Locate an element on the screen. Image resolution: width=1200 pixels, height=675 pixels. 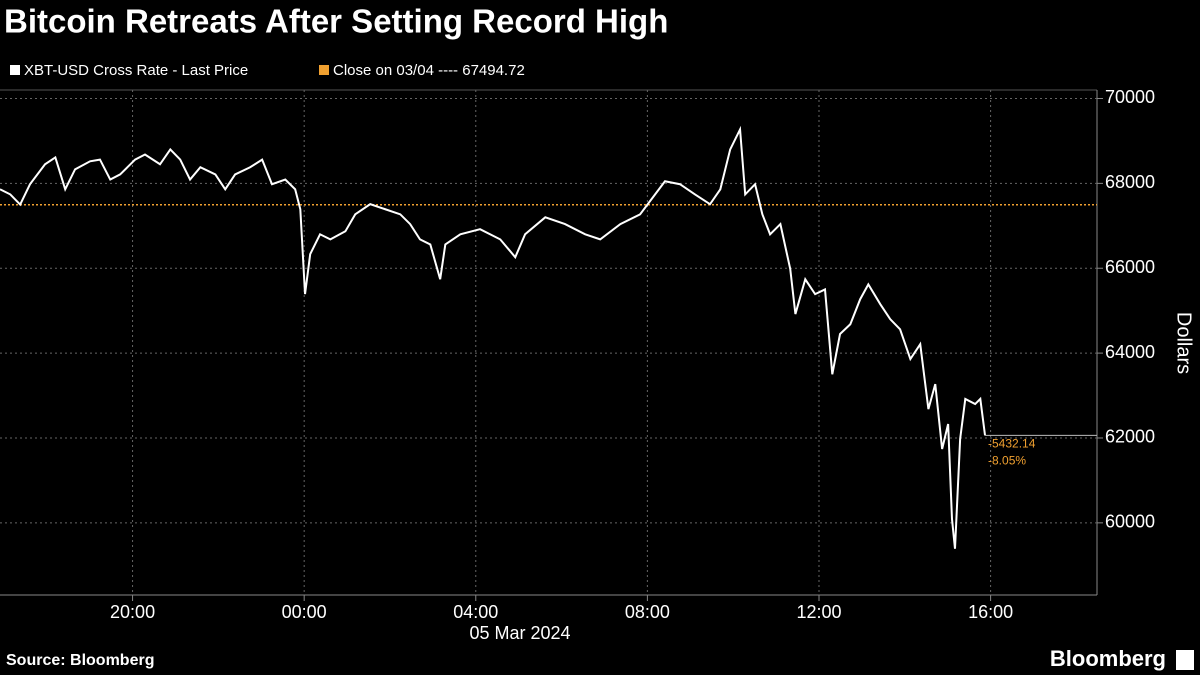
y-tick-label: 60000 is located at coordinates (1130, 522).